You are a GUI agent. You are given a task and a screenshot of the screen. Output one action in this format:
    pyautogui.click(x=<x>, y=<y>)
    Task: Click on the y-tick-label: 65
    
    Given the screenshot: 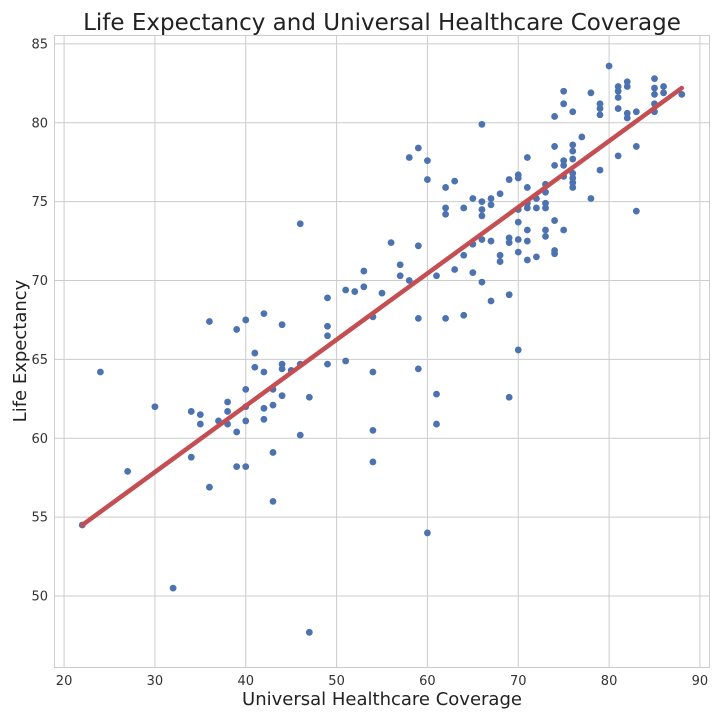 What is the action you would take?
    pyautogui.click(x=39, y=360)
    